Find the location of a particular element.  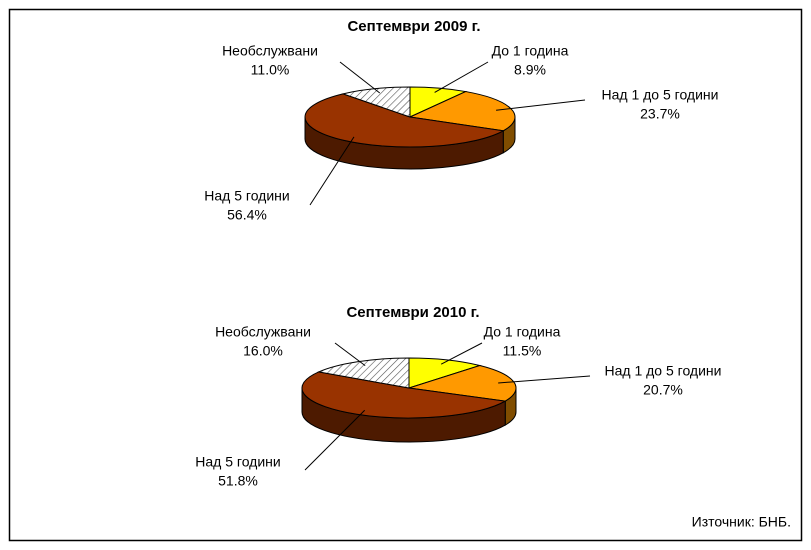

value-label: 11.0% is located at coordinates (270, 70).